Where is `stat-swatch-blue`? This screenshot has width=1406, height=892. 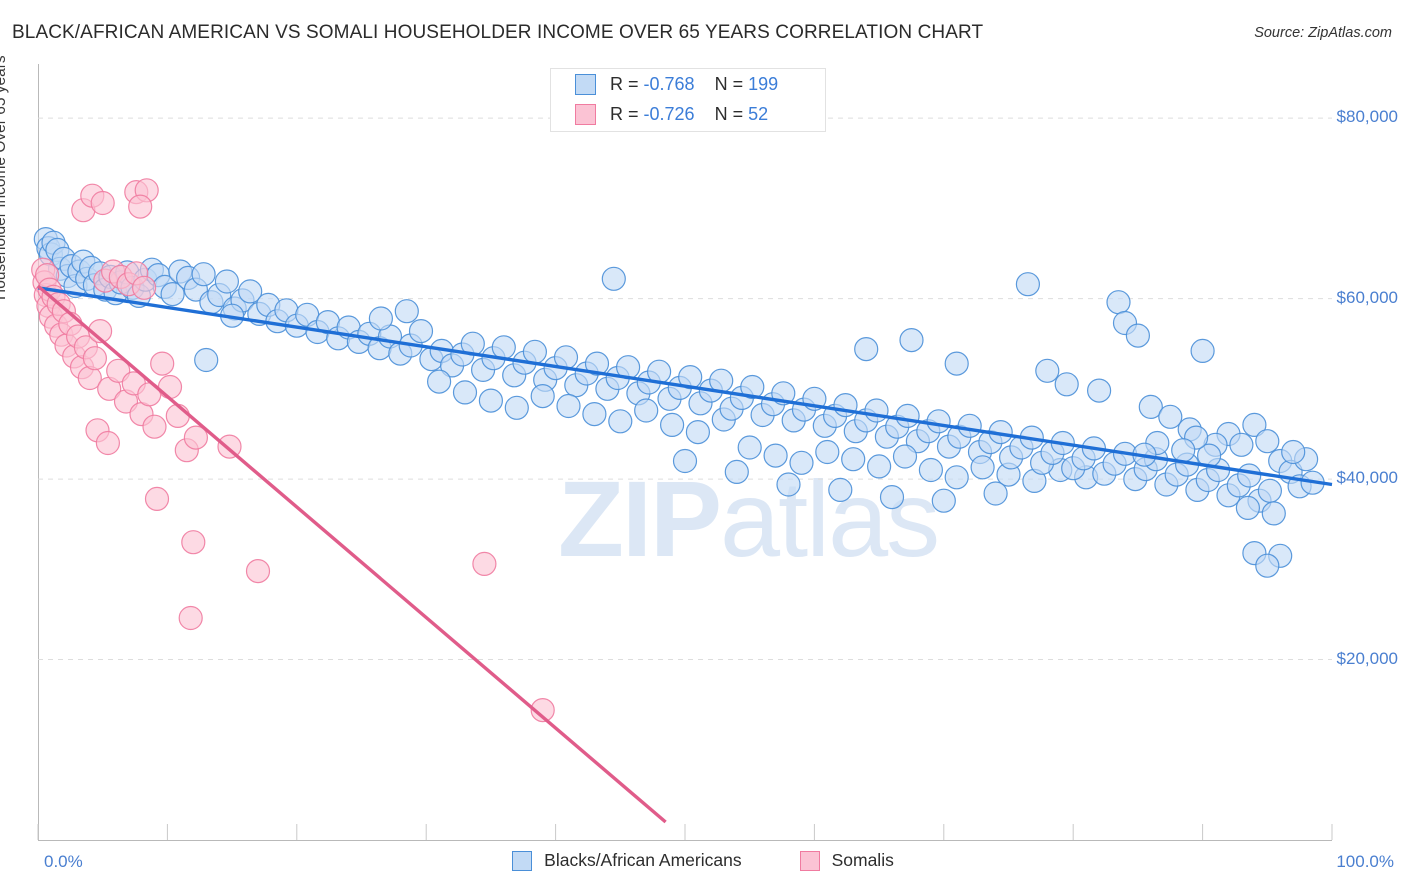
stat-swatch-blue is located at coordinates (585, 84).